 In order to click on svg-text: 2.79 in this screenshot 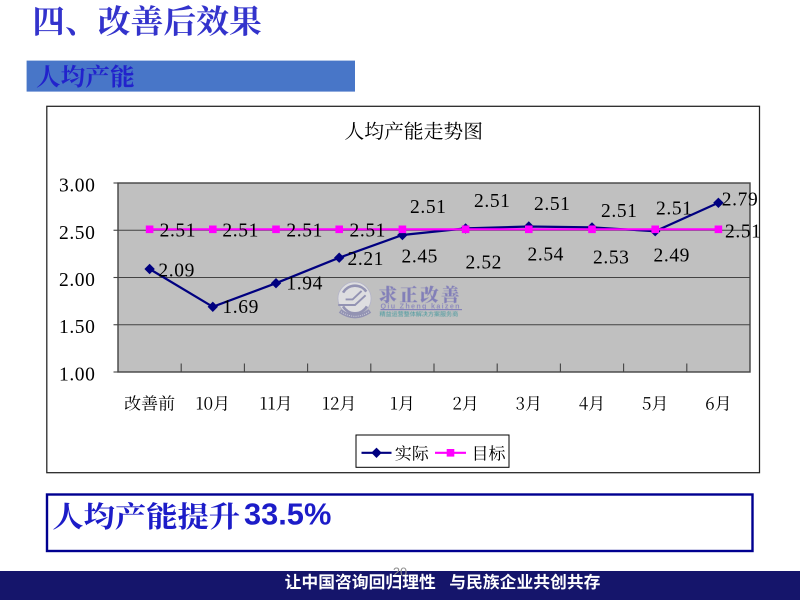, I will do `click(740, 200)`.